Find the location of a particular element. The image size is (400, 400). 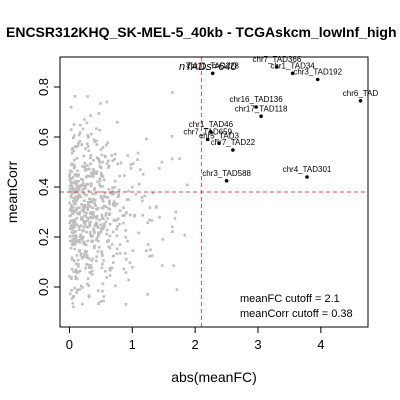

x-tick-label: 2 is located at coordinates (195, 344).